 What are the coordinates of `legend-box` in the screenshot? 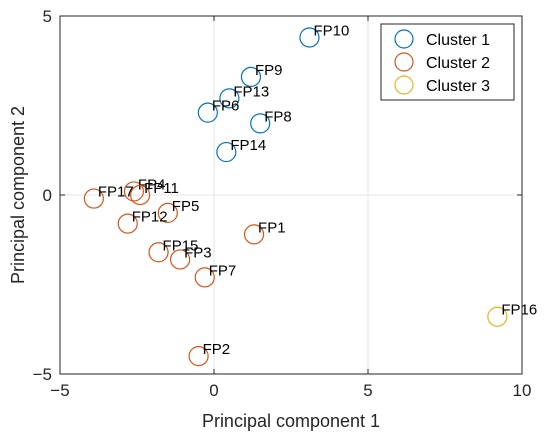 It's located at (447, 62).